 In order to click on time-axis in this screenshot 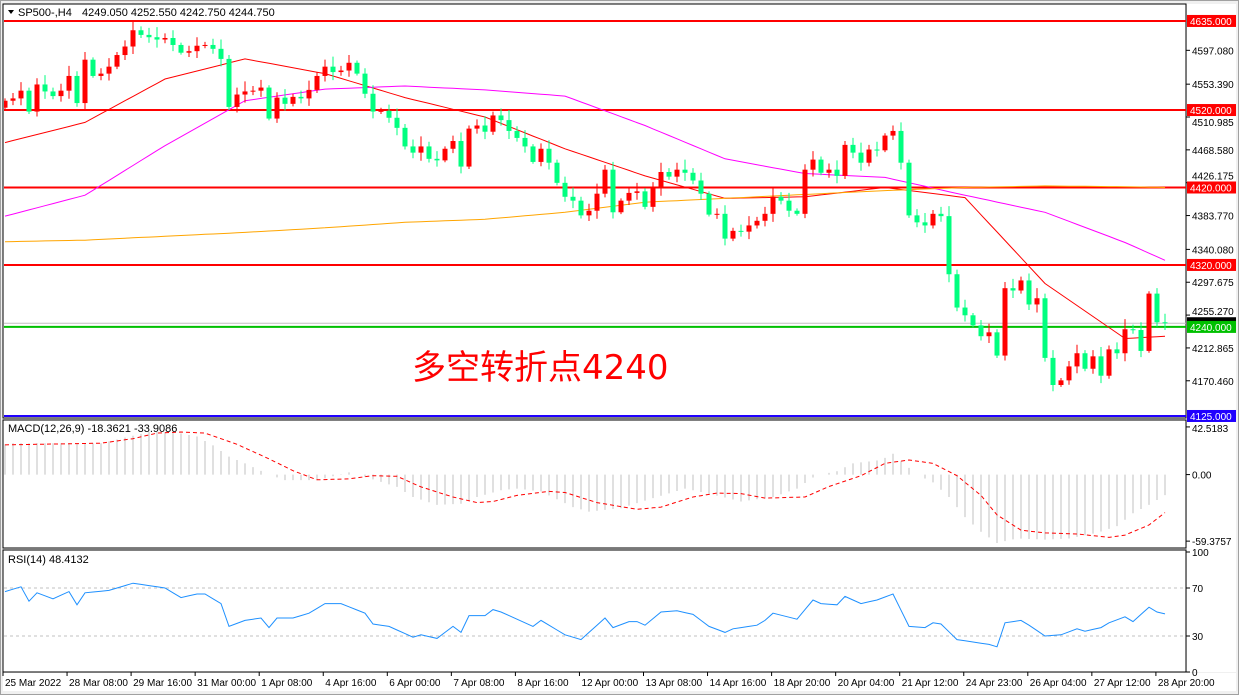, I will do `click(619, 682)`.